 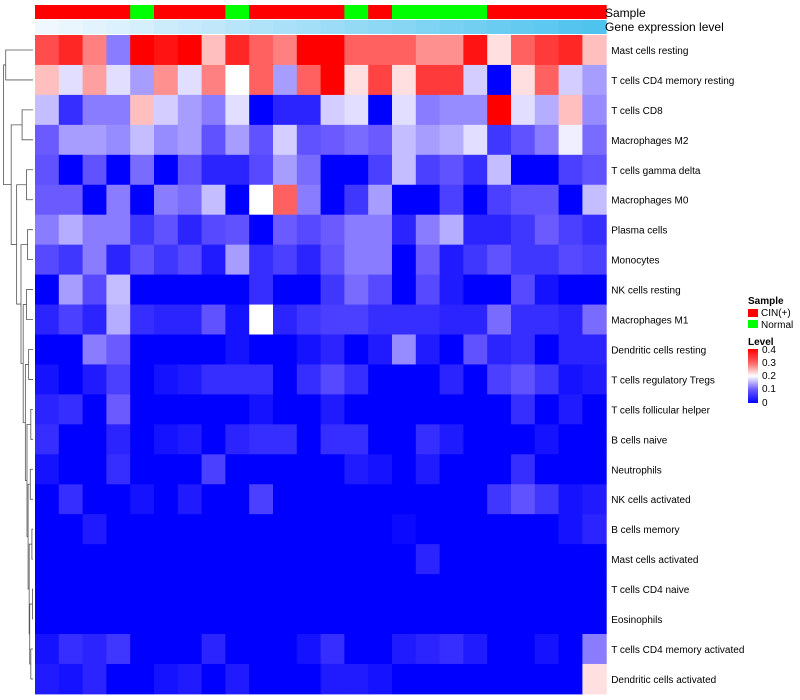 What do you see at coordinates (650, 590) in the screenshot?
I see `row-label: T cells CD4 naive` at bounding box center [650, 590].